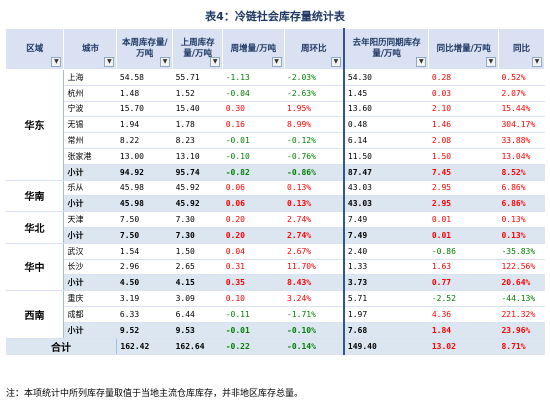 This screenshot has height=404, width=550. What do you see at coordinates (385, 314) in the screenshot?
I see `cell-ly: 1.97` at bounding box center [385, 314].